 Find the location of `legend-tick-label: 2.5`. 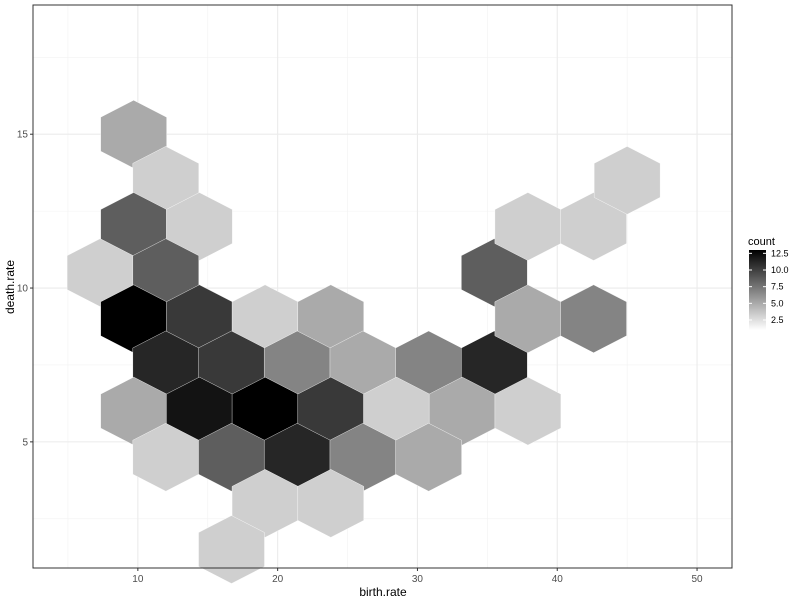

legend-tick-label: 2.5 is located at coordinates (777, 320).